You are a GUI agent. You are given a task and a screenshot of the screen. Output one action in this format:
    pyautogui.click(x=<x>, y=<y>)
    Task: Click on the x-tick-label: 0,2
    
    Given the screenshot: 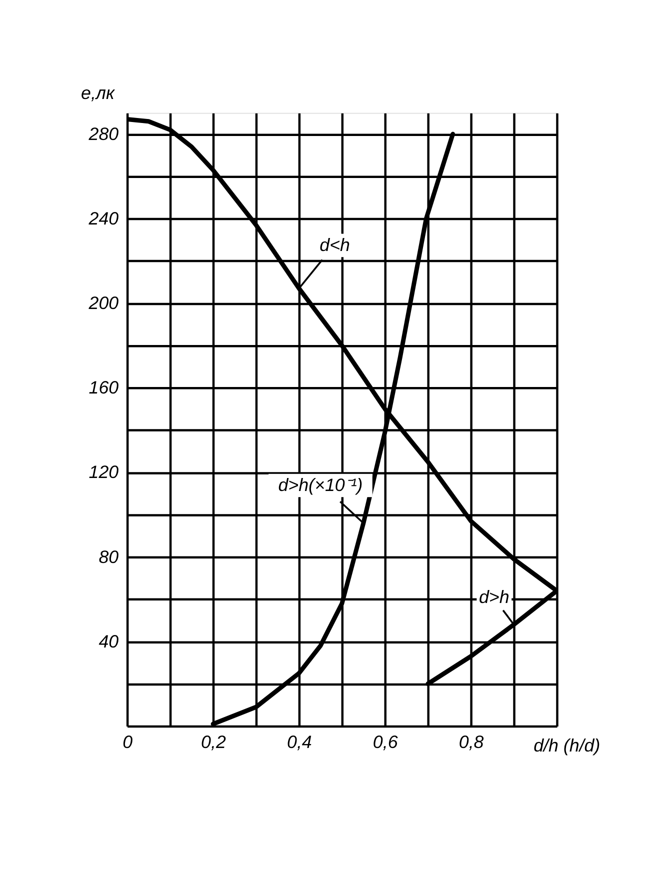 What is the action you would take?
    pyautogui.click(x=213, y=742)
    